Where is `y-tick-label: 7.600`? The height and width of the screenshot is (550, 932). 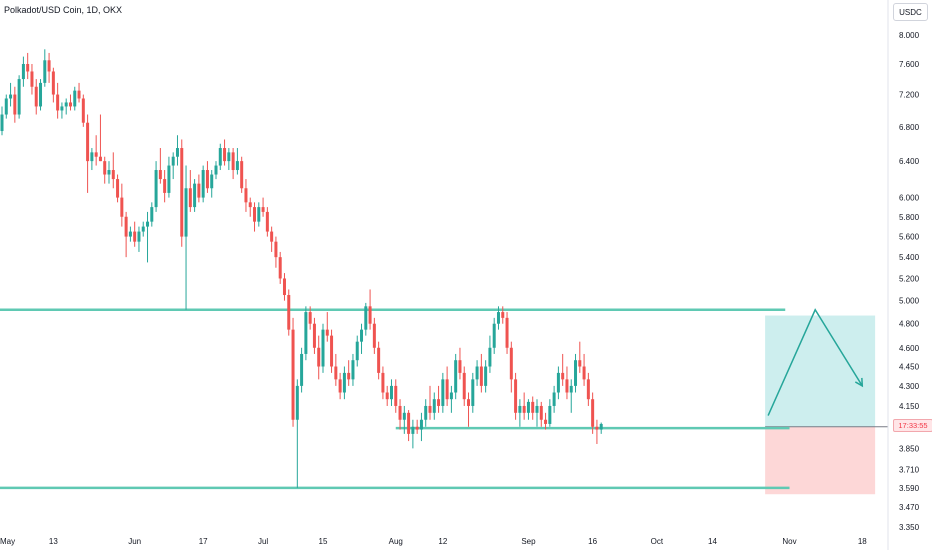
y-tick-label: 7.600 is located at coordinates (909, 64).